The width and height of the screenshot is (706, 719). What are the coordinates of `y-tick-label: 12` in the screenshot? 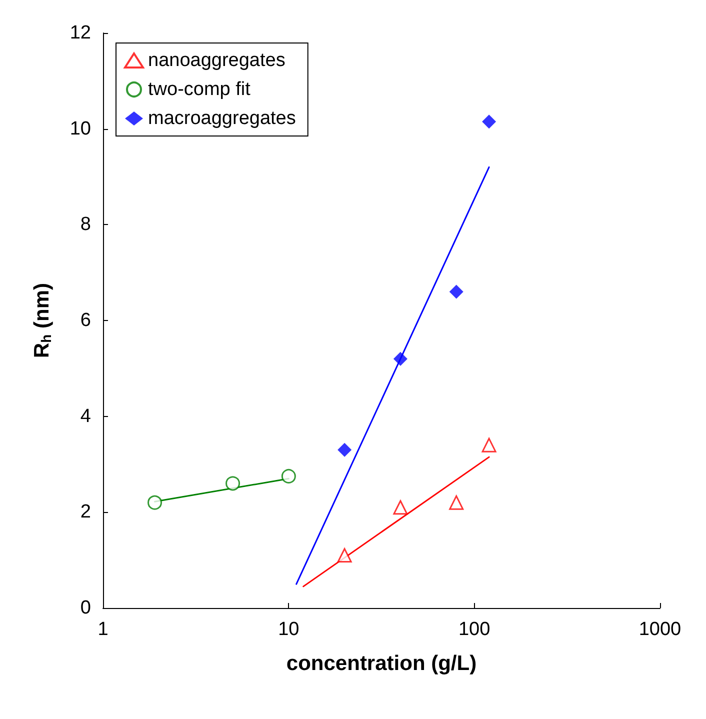 It's located at (80, 33).